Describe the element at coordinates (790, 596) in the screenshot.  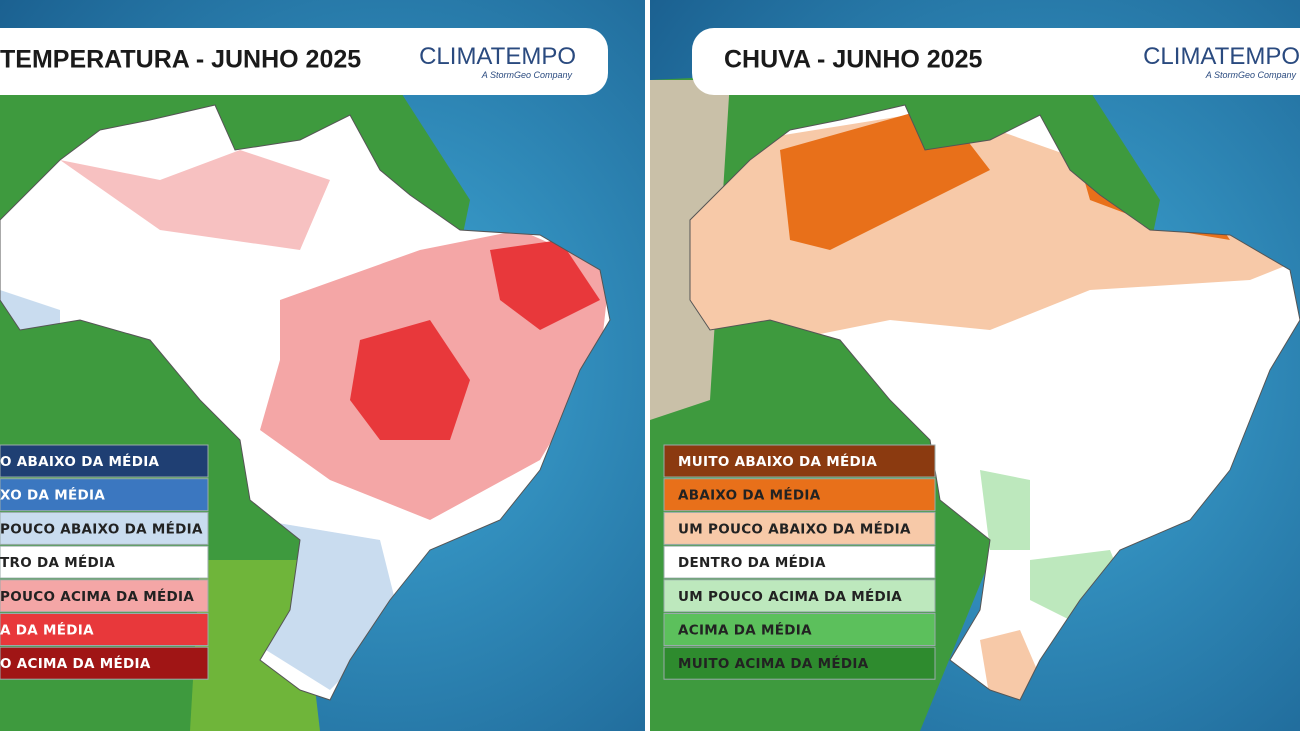
I see `legend-label: UM POUCO ACIMA DA MÉDIA` at that location.